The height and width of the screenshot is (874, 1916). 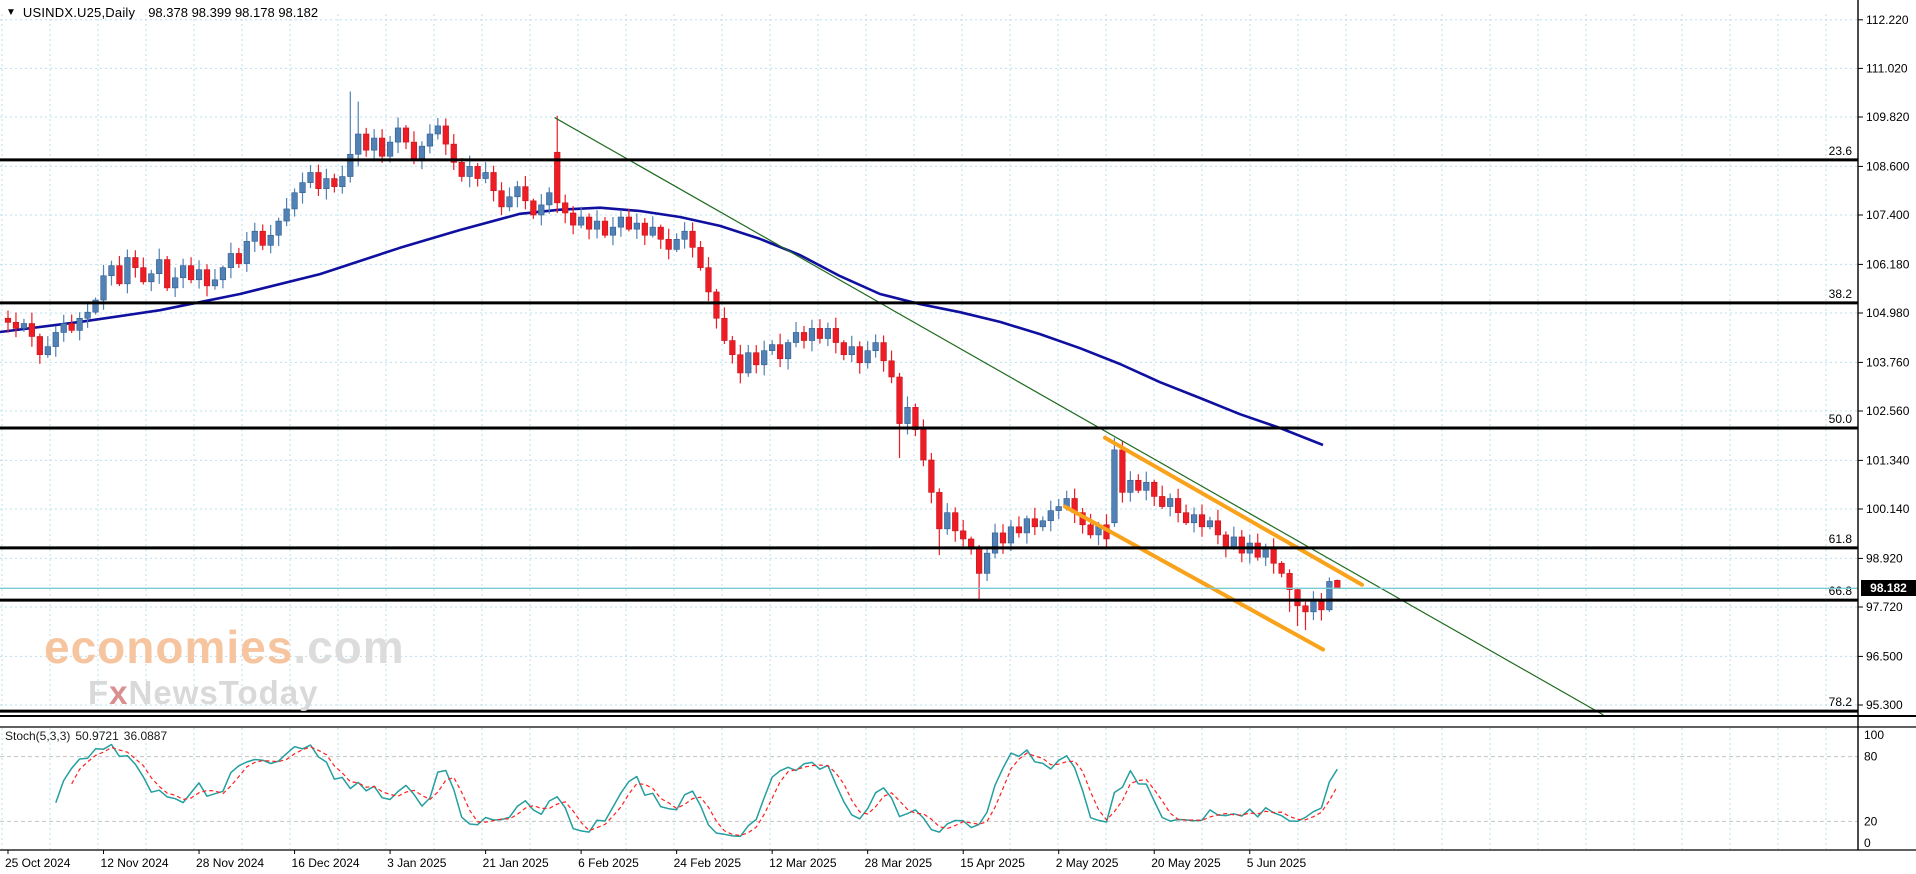 I want to click on watermark-tagline-f: F, so click(x=99, y=692).